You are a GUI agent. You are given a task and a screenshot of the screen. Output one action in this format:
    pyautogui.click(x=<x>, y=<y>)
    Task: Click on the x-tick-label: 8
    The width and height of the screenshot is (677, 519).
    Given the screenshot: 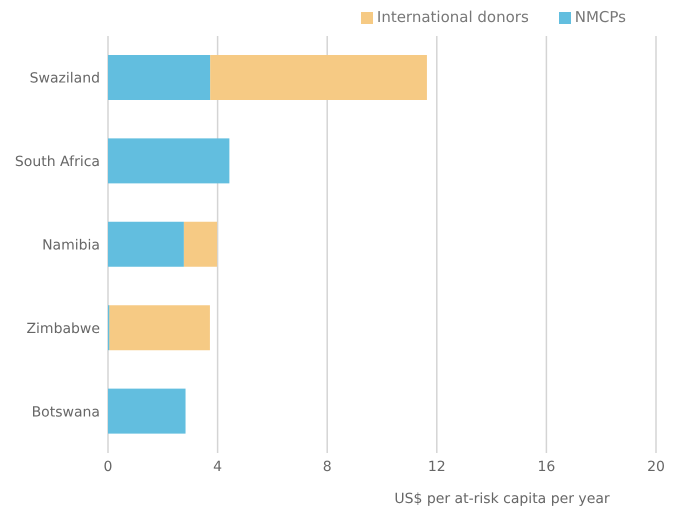 What is the action you would take?
    pyautogui.click(x=327, y=466)
    